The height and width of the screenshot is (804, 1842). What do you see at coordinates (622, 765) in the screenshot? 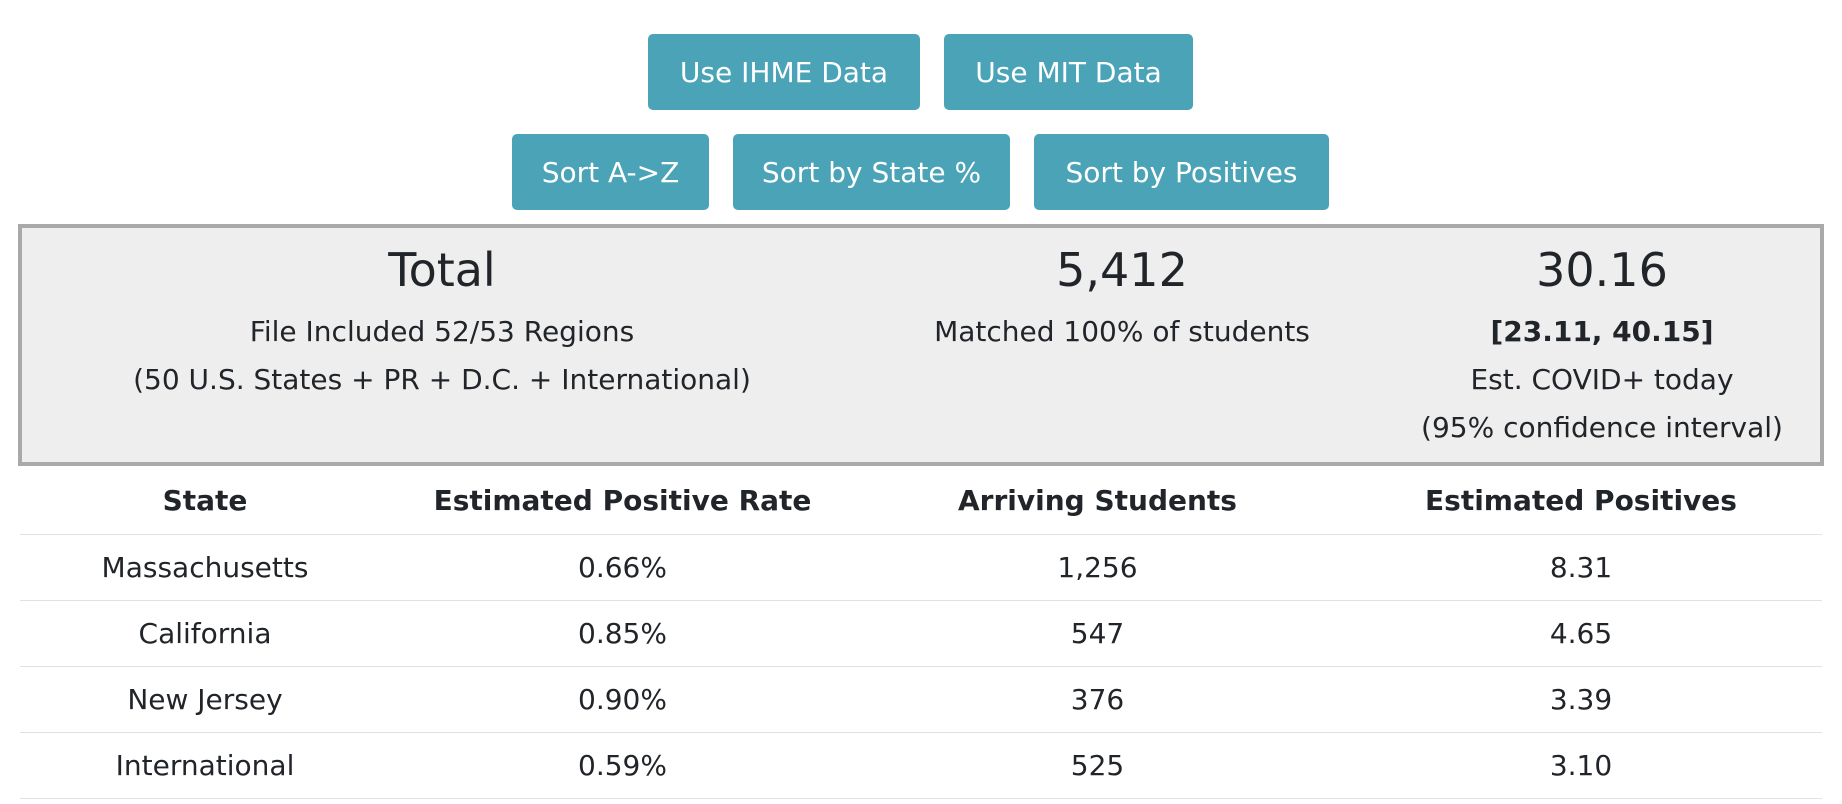
I see `rate-cell: 0.59%` at bounding box center [622, 765].